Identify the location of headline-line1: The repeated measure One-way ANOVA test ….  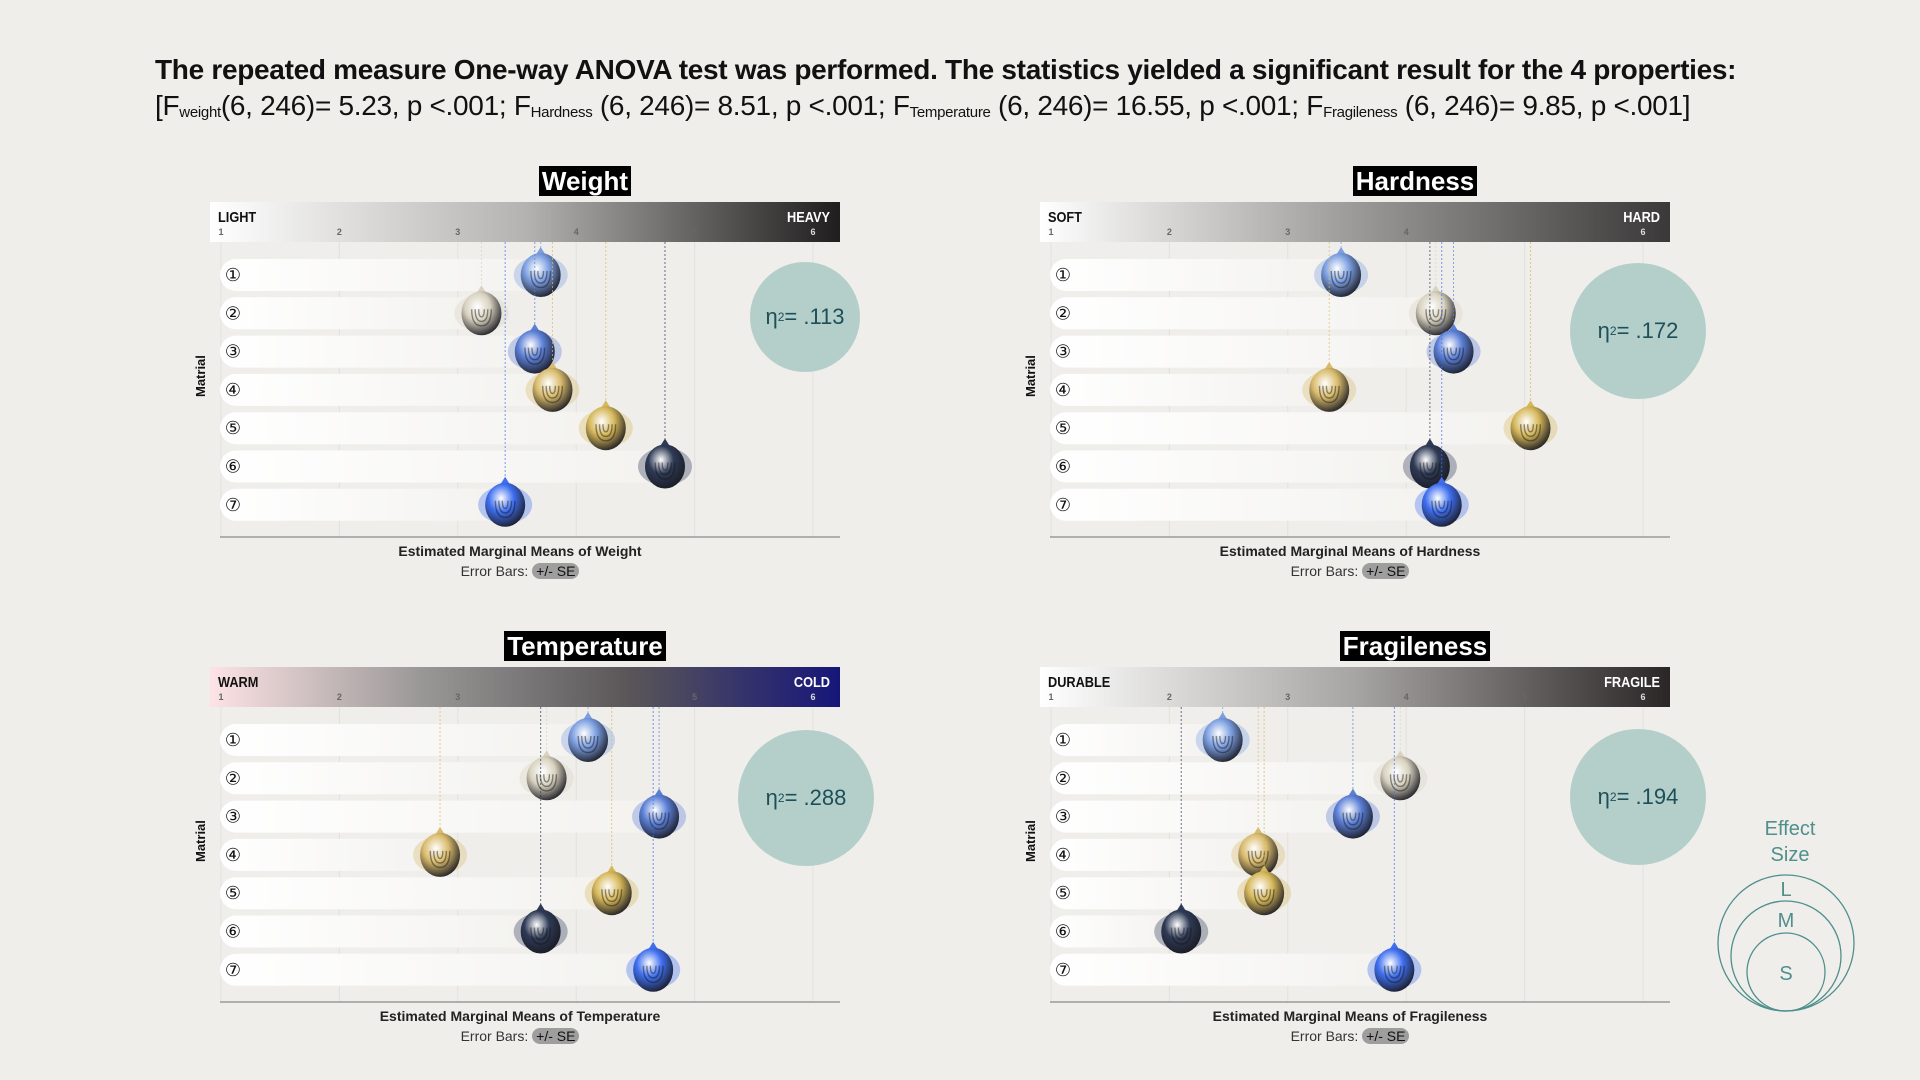
(946, 69).